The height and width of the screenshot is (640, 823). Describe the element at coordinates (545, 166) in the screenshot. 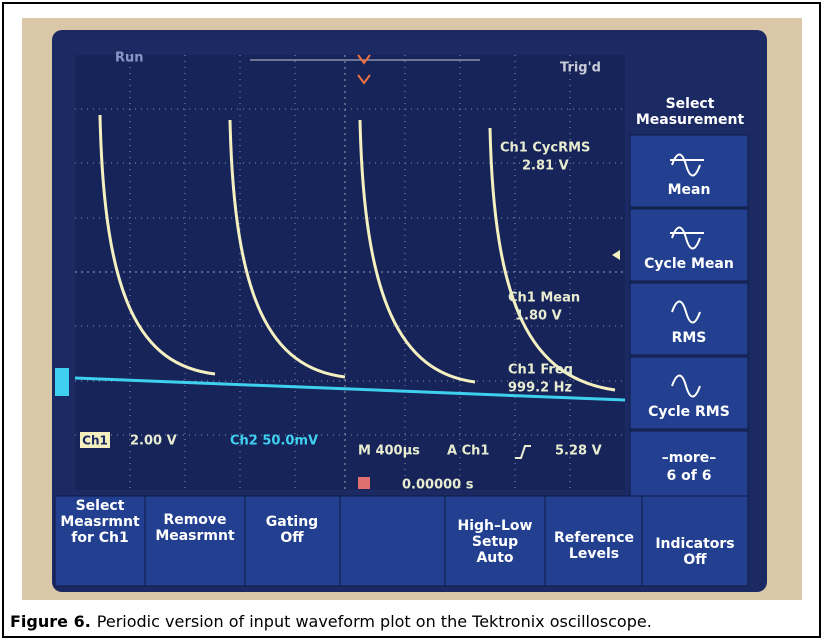

I see `measurement-value: 2.81 V` at that location.